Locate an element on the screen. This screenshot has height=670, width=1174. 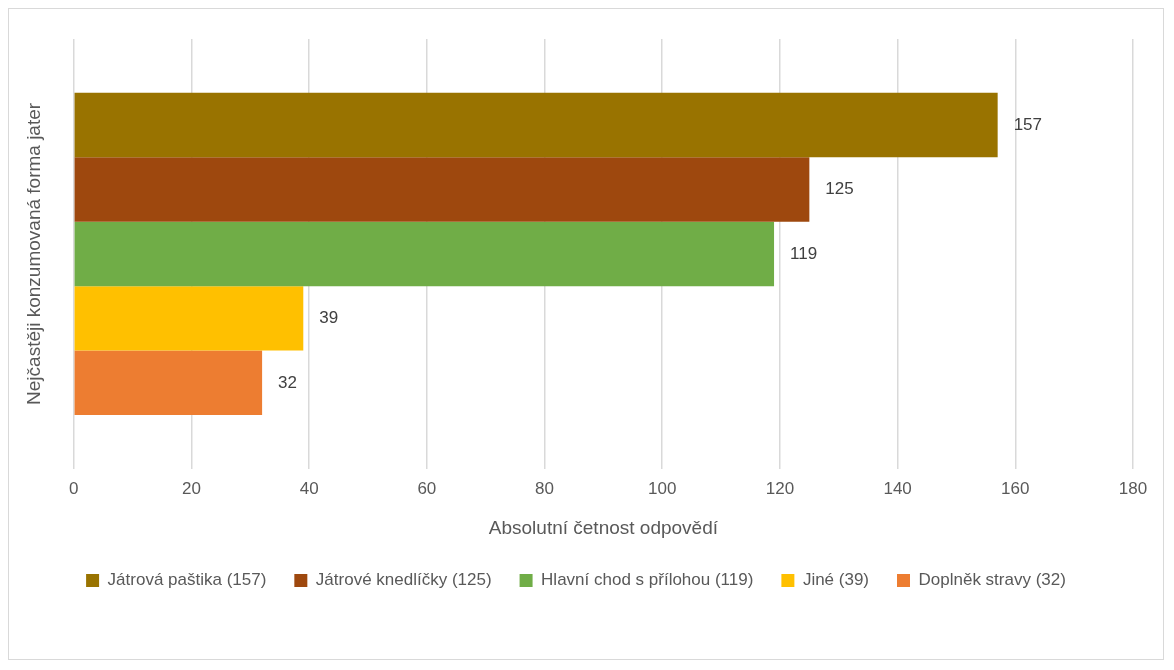
x-tick-label: 160 is located at coordinates (1015, 488).